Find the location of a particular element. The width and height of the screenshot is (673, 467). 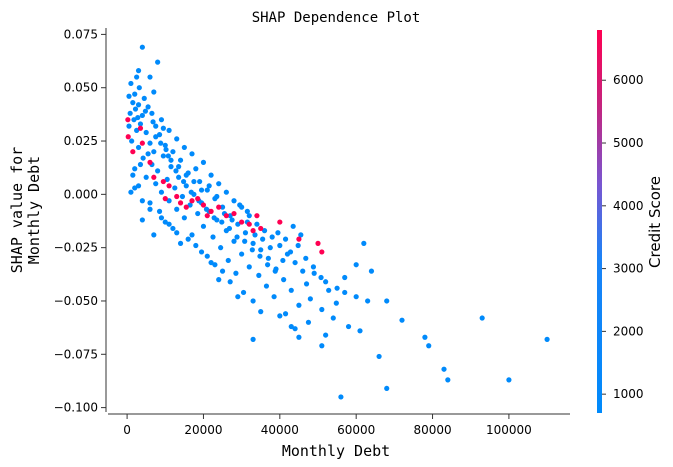

colorbar-ticks: 1000 2000 3000 4000 5000 6000 is located at coordinates (623, 237).